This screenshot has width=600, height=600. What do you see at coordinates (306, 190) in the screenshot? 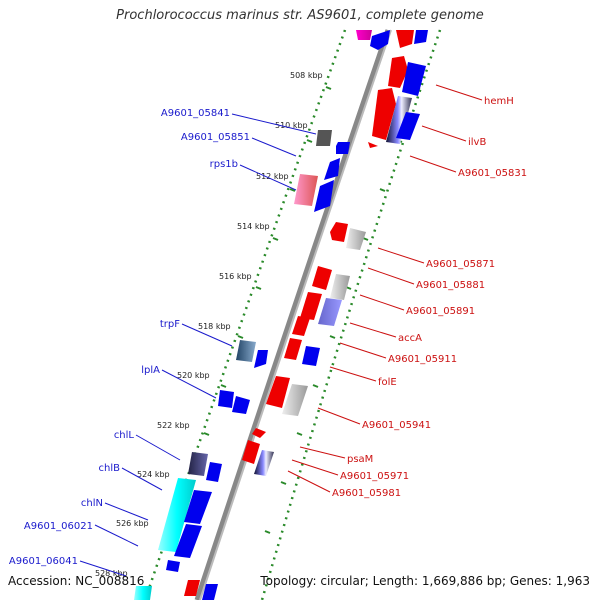
I see `gene-rps1b-pink` at bounding box center [306, 190].